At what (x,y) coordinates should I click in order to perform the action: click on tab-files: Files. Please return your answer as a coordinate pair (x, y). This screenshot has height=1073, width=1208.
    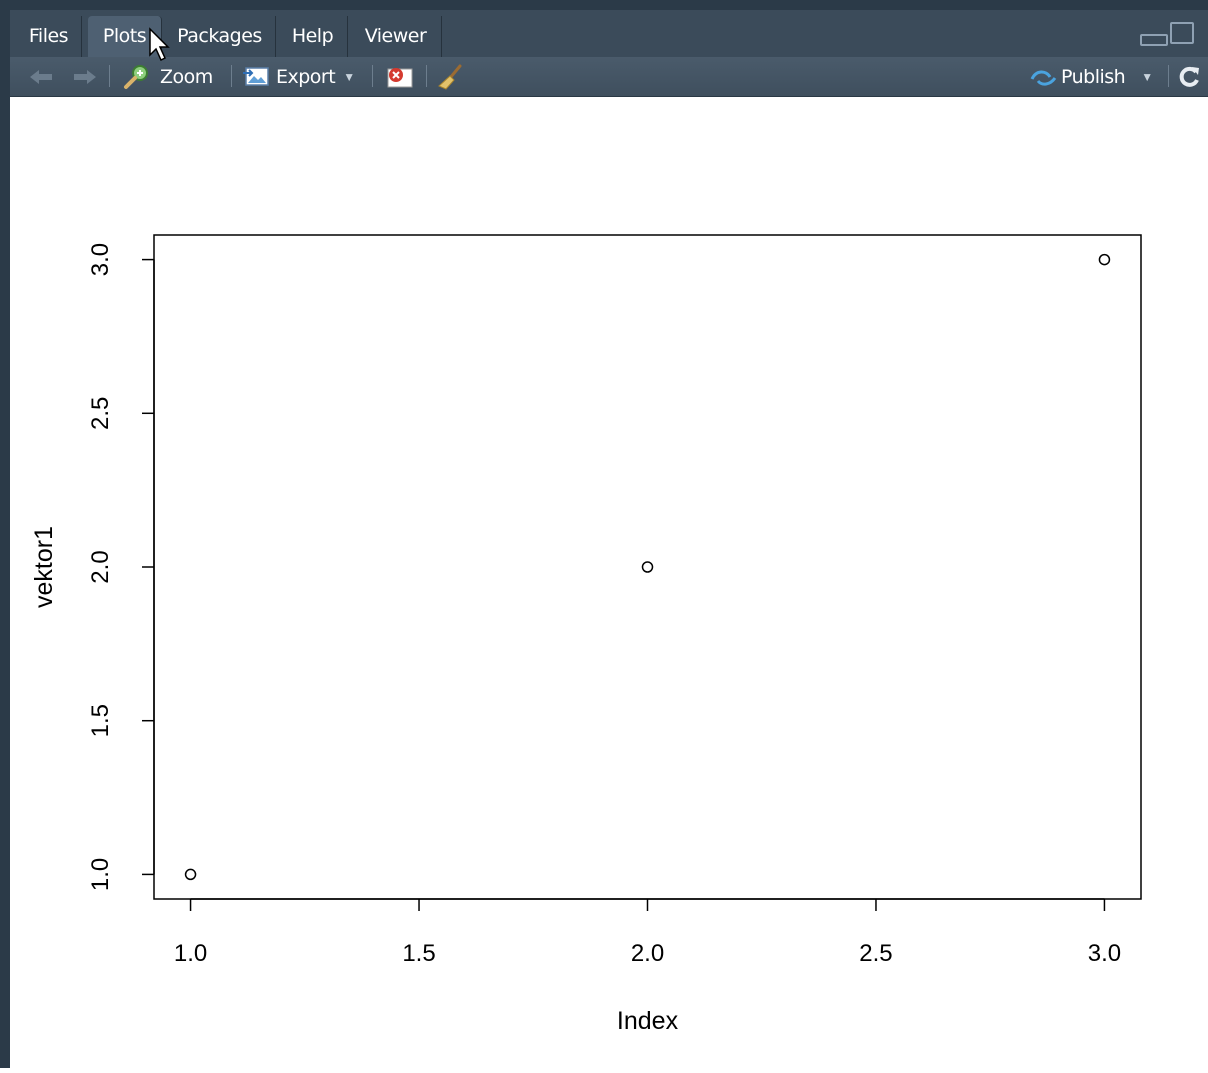
    Looking at the image, I should click on (49, 36).